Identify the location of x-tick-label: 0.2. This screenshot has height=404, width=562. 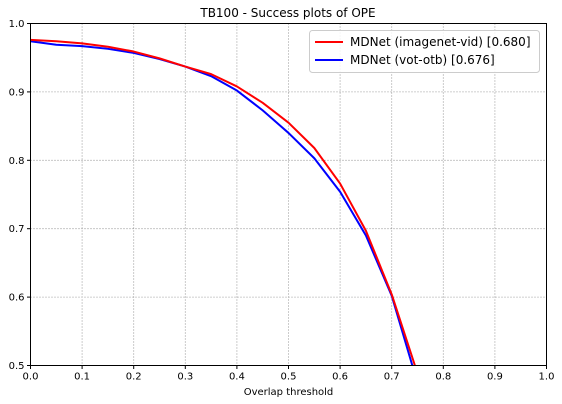
(134, 377).